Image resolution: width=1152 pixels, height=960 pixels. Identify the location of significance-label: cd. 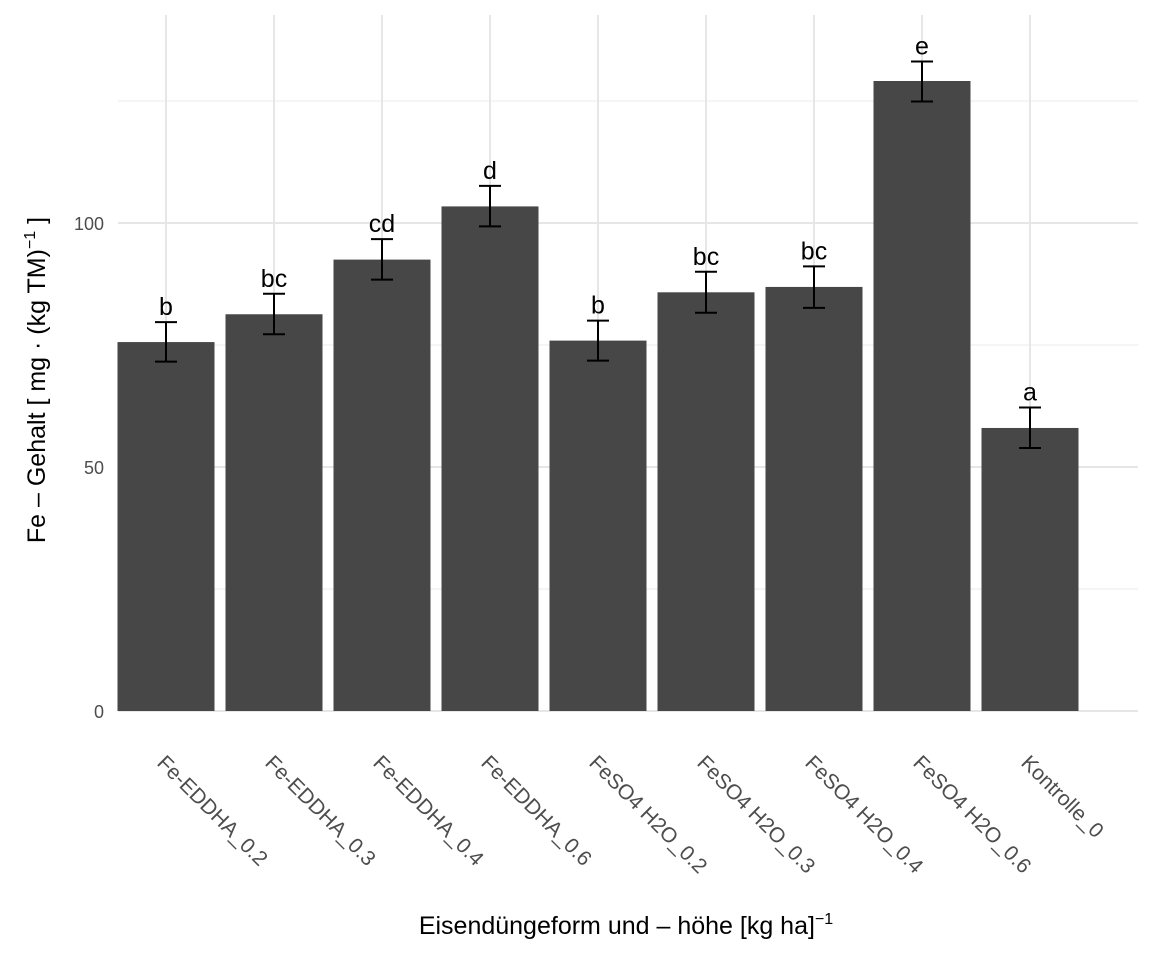
(382, 224).